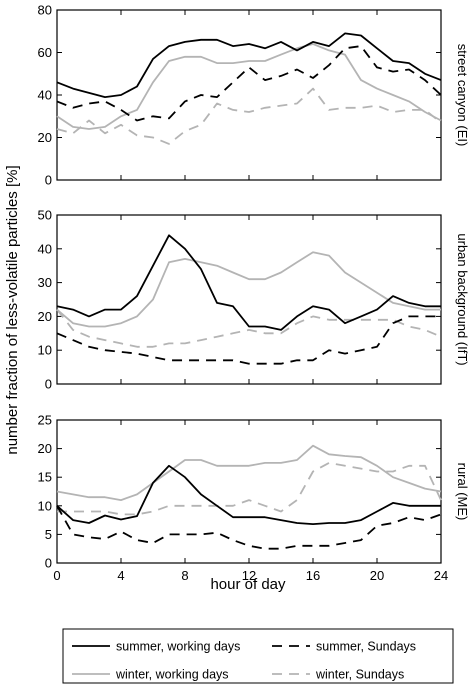 The image size is (474, 686). I want to click on x-axis-label: hour of day, so click(248, 584).